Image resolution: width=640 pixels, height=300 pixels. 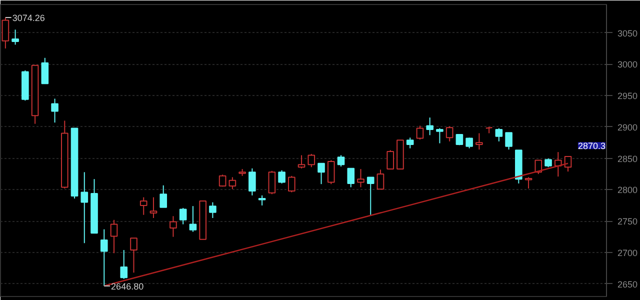 What do you see at coordinates (628, 127) in the screenshot?
I see `y-tick-label: 2900` at bounding box center [628, 127].